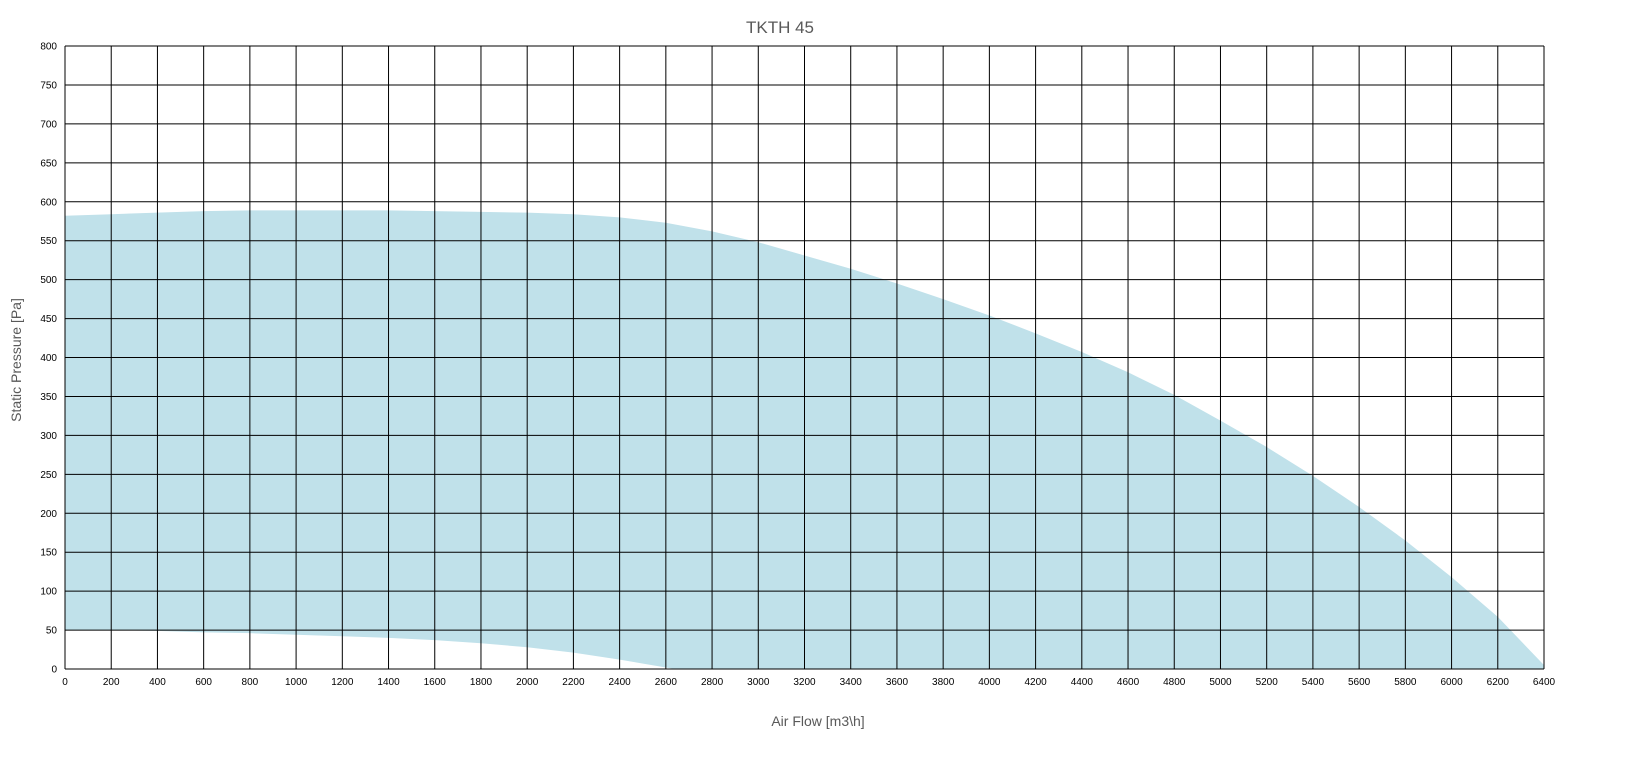 This screenshot has height=771, width=1637. I want to click on x-tick-label: 1000, so click(296, 682).